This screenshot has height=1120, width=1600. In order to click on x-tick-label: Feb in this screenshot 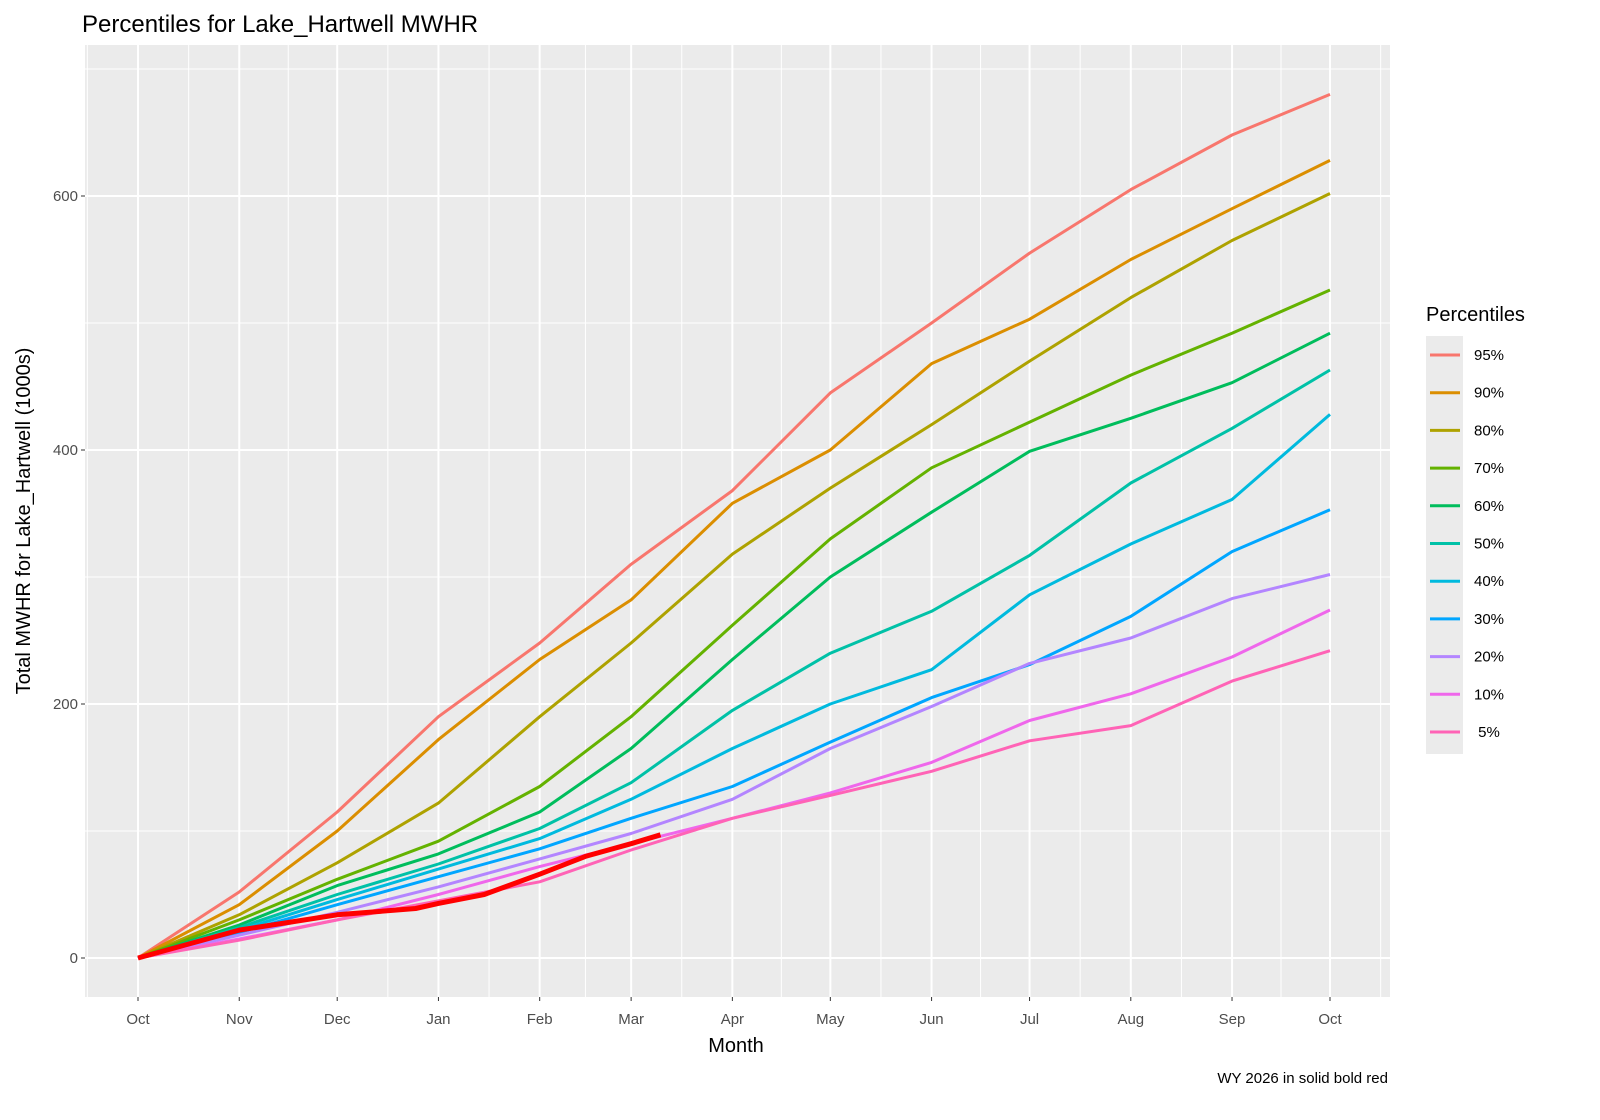, I will do `click(540, 1019)`.